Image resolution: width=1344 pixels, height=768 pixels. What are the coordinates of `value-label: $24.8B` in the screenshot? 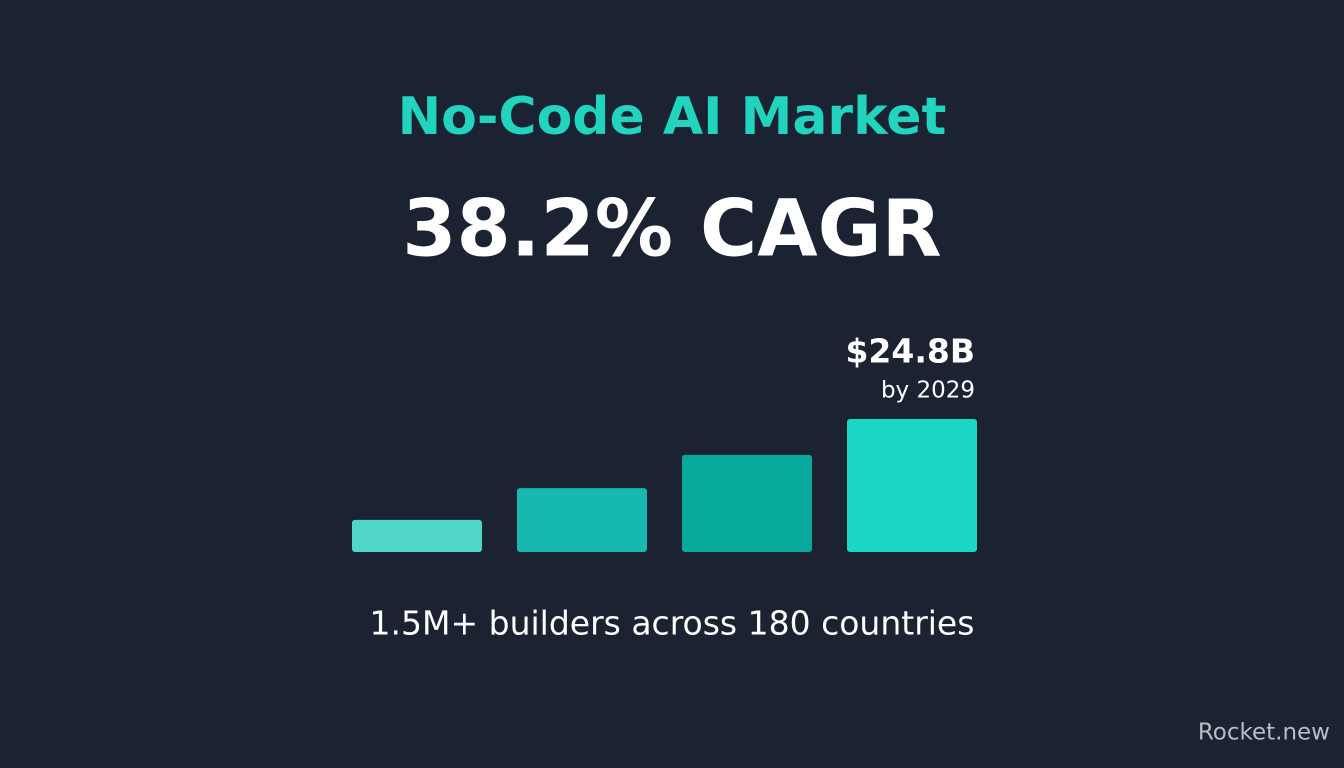 It's located at (910, 351).